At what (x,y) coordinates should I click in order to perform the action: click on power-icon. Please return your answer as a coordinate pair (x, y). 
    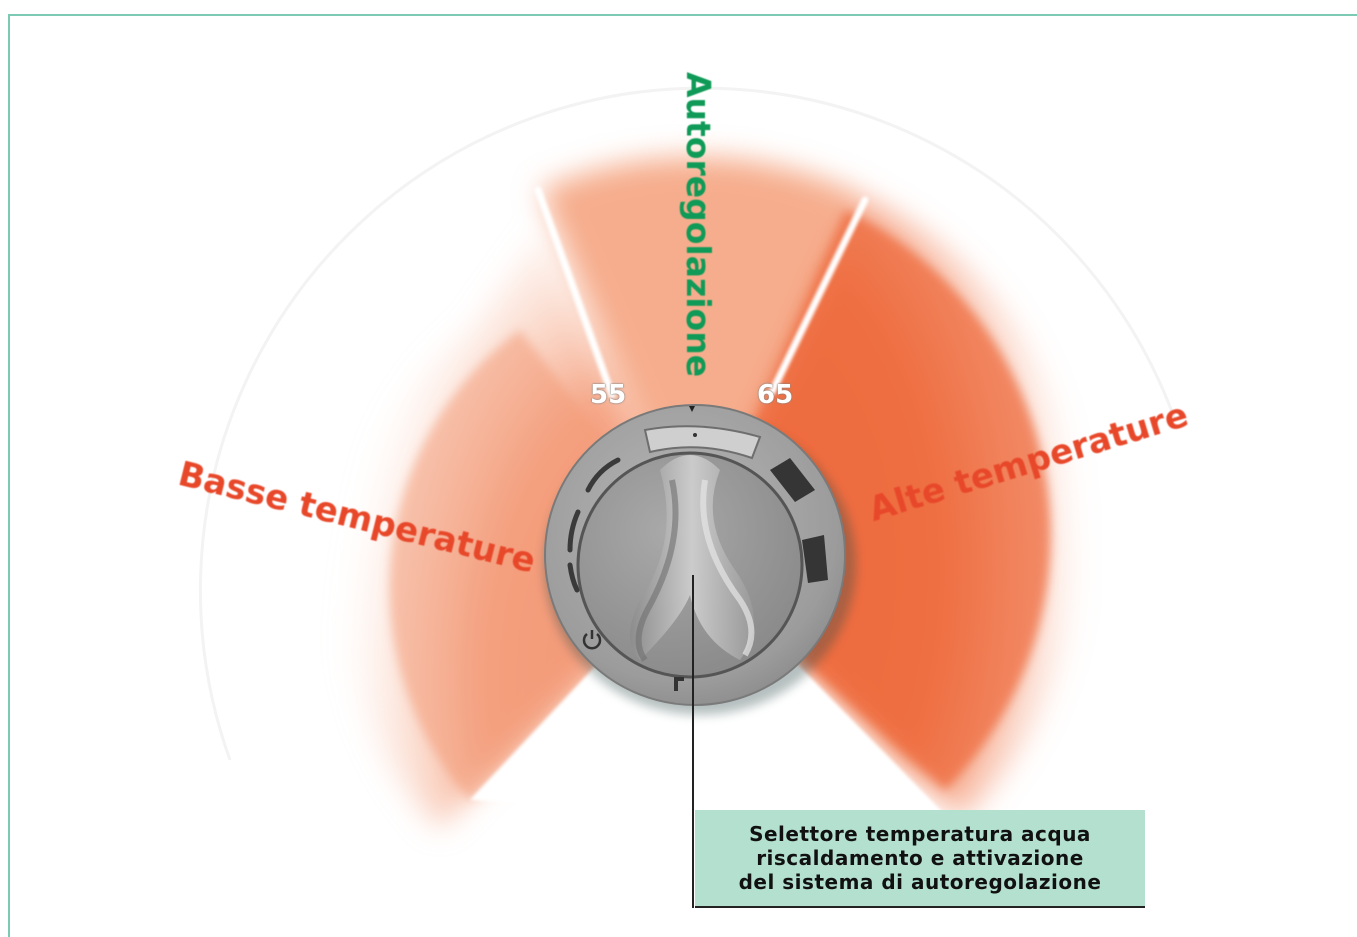
    Looking at the image, I should click on (592, 640).